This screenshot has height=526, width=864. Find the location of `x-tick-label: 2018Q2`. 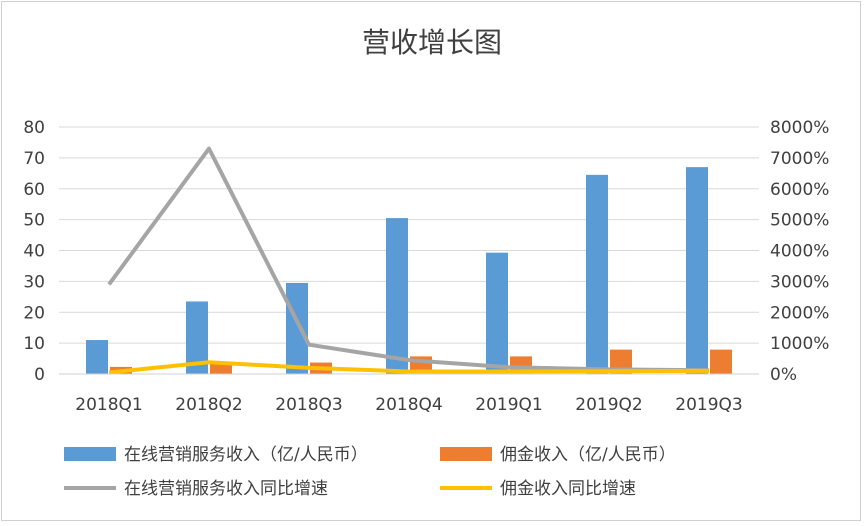

x-tick-label: 2018Q2 is located at coordinates (208, 405).